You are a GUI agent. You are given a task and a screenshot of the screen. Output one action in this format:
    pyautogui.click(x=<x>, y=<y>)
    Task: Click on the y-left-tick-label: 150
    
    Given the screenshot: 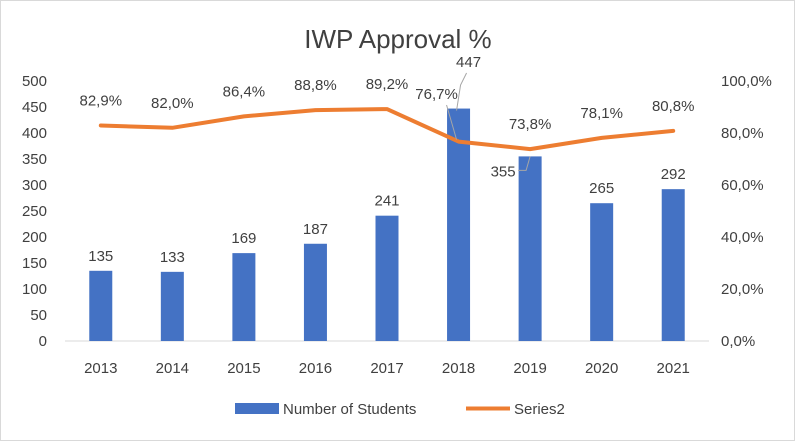 What is the action you would take?
    pyautogui.click(x=34, y=263)
    